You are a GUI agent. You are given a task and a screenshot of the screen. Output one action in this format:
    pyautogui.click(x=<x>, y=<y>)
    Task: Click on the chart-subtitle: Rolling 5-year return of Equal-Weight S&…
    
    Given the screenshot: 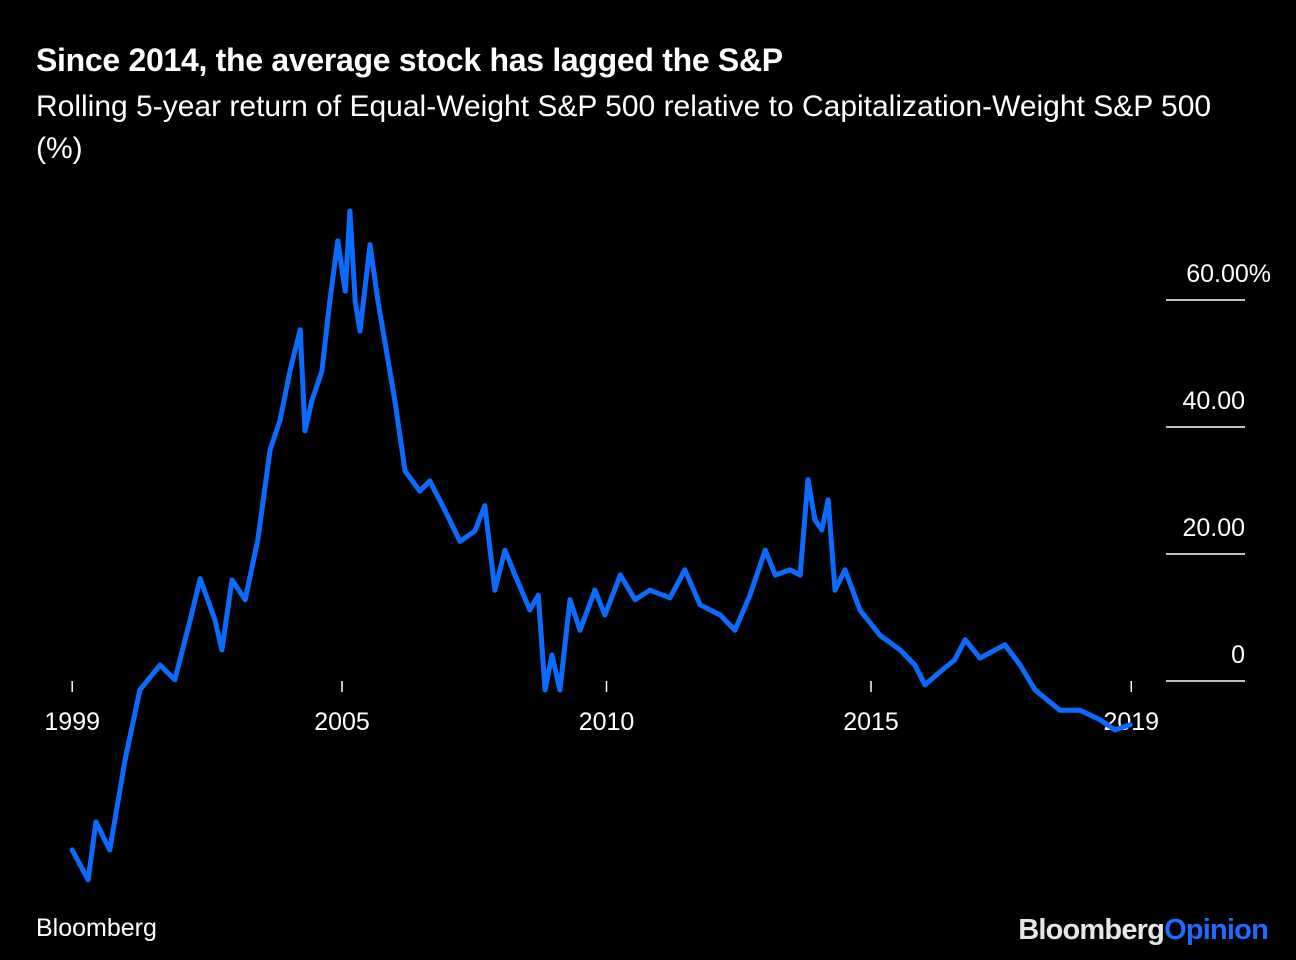 What is the action you would take?
    pyautogui.click(x=624, y=127)
    